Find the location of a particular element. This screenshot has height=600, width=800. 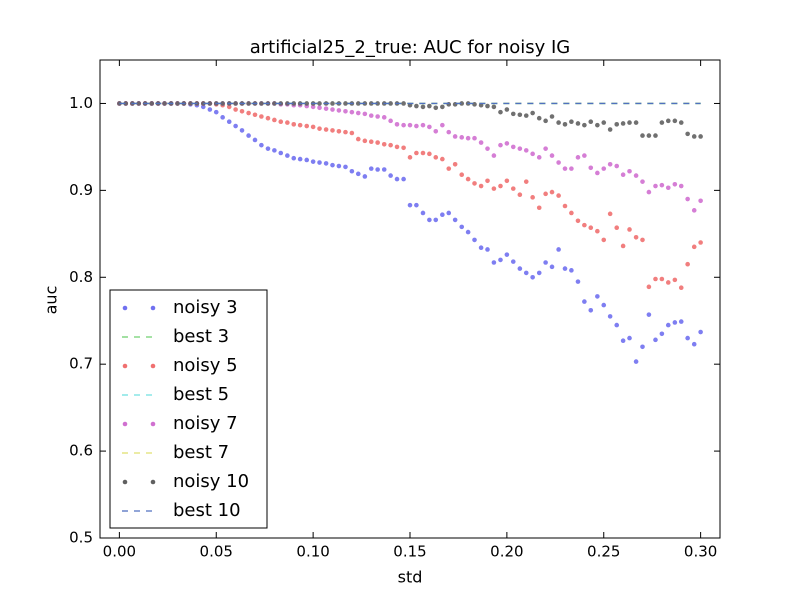

y-tick-label: 0.5 is located at coordinates (81, 538).